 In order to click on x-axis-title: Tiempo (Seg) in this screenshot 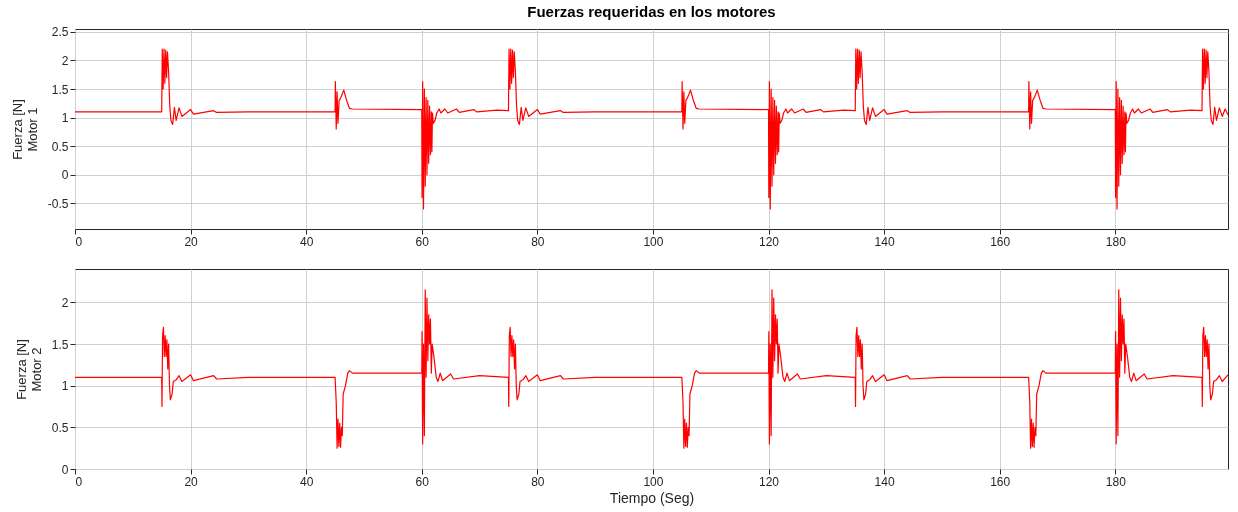, I will do `click(652, 497)`.